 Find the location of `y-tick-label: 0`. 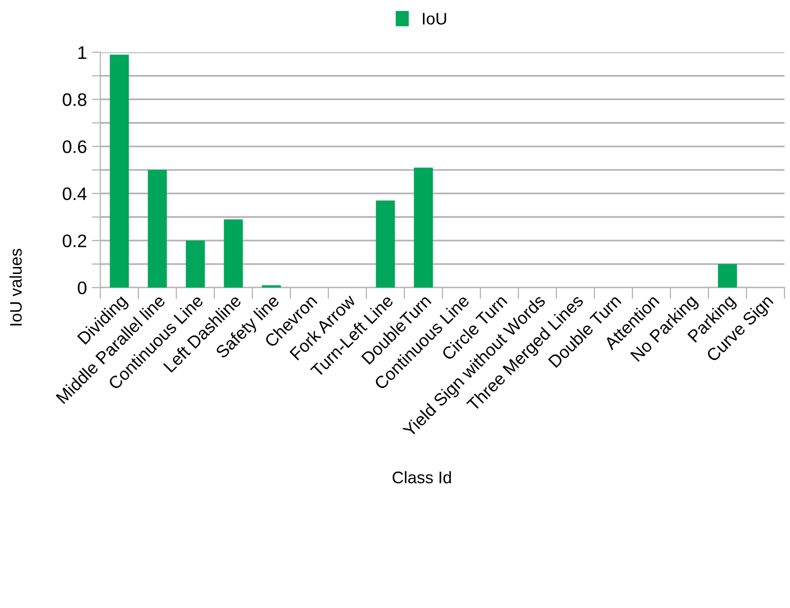

y-tick-label: 0 is located at coordinates (82, 288).